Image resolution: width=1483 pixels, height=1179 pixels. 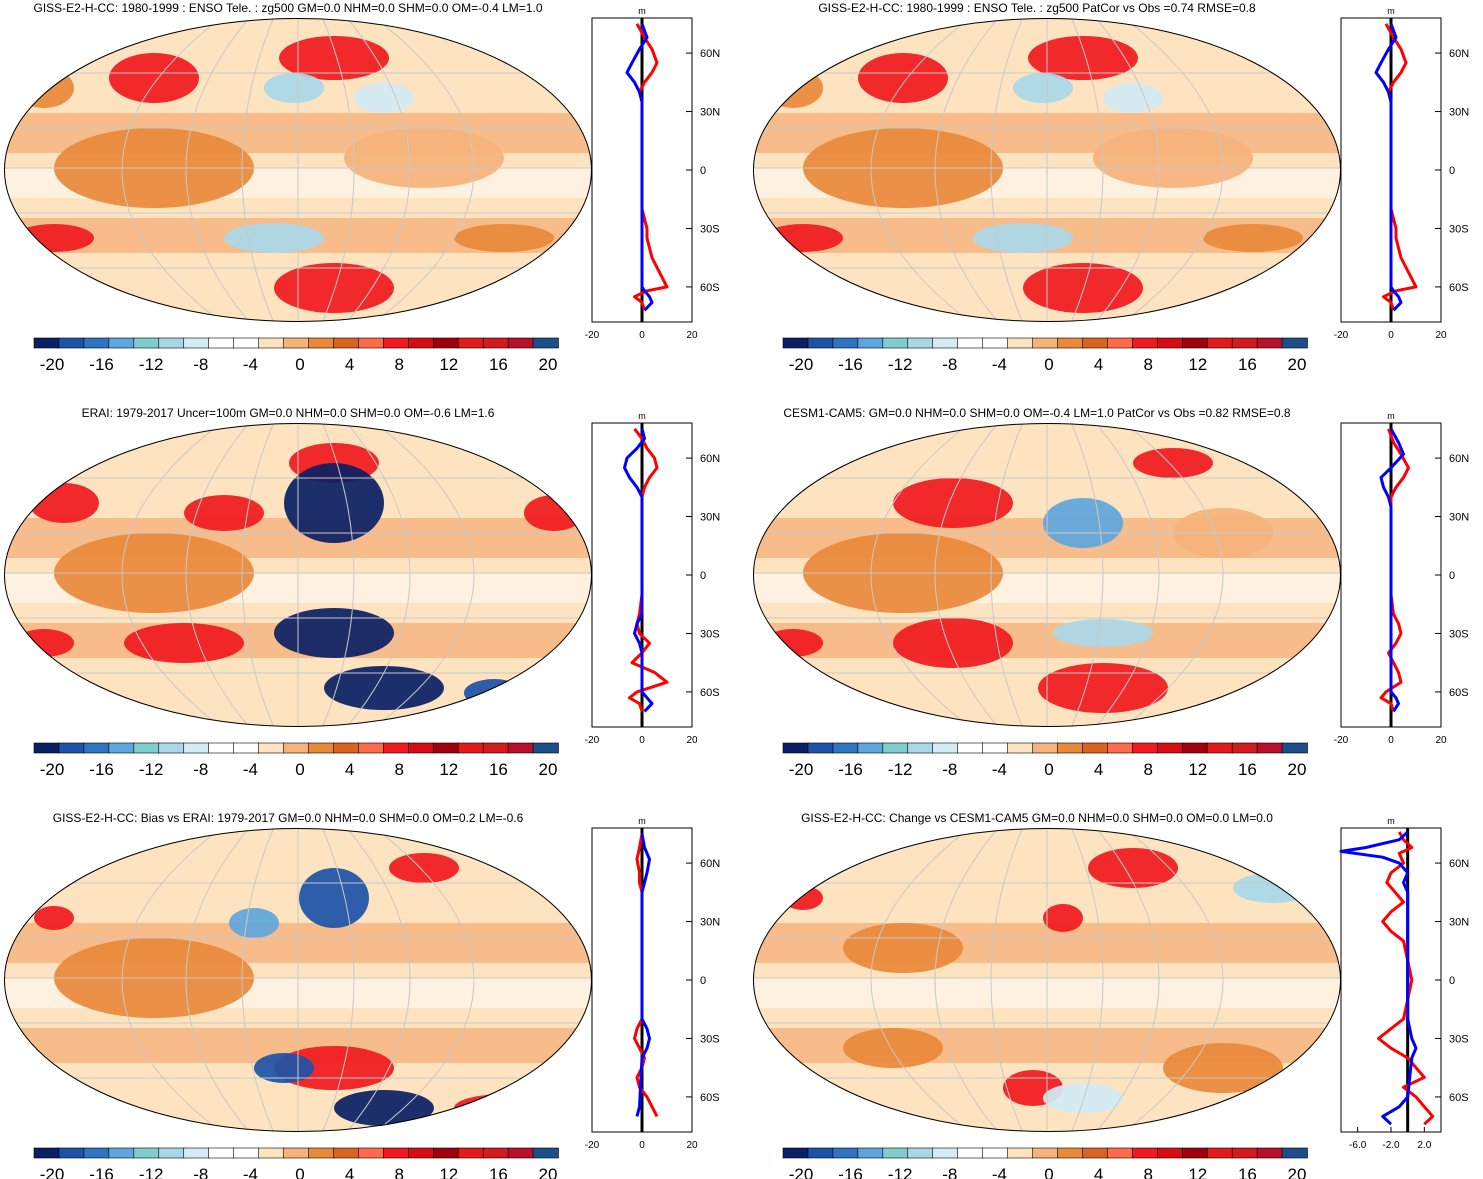 What do you see at coordinates (398, 364) in the screenshot?
I see `colorbar-tick-label: 8` at bounding box center [398, 364].